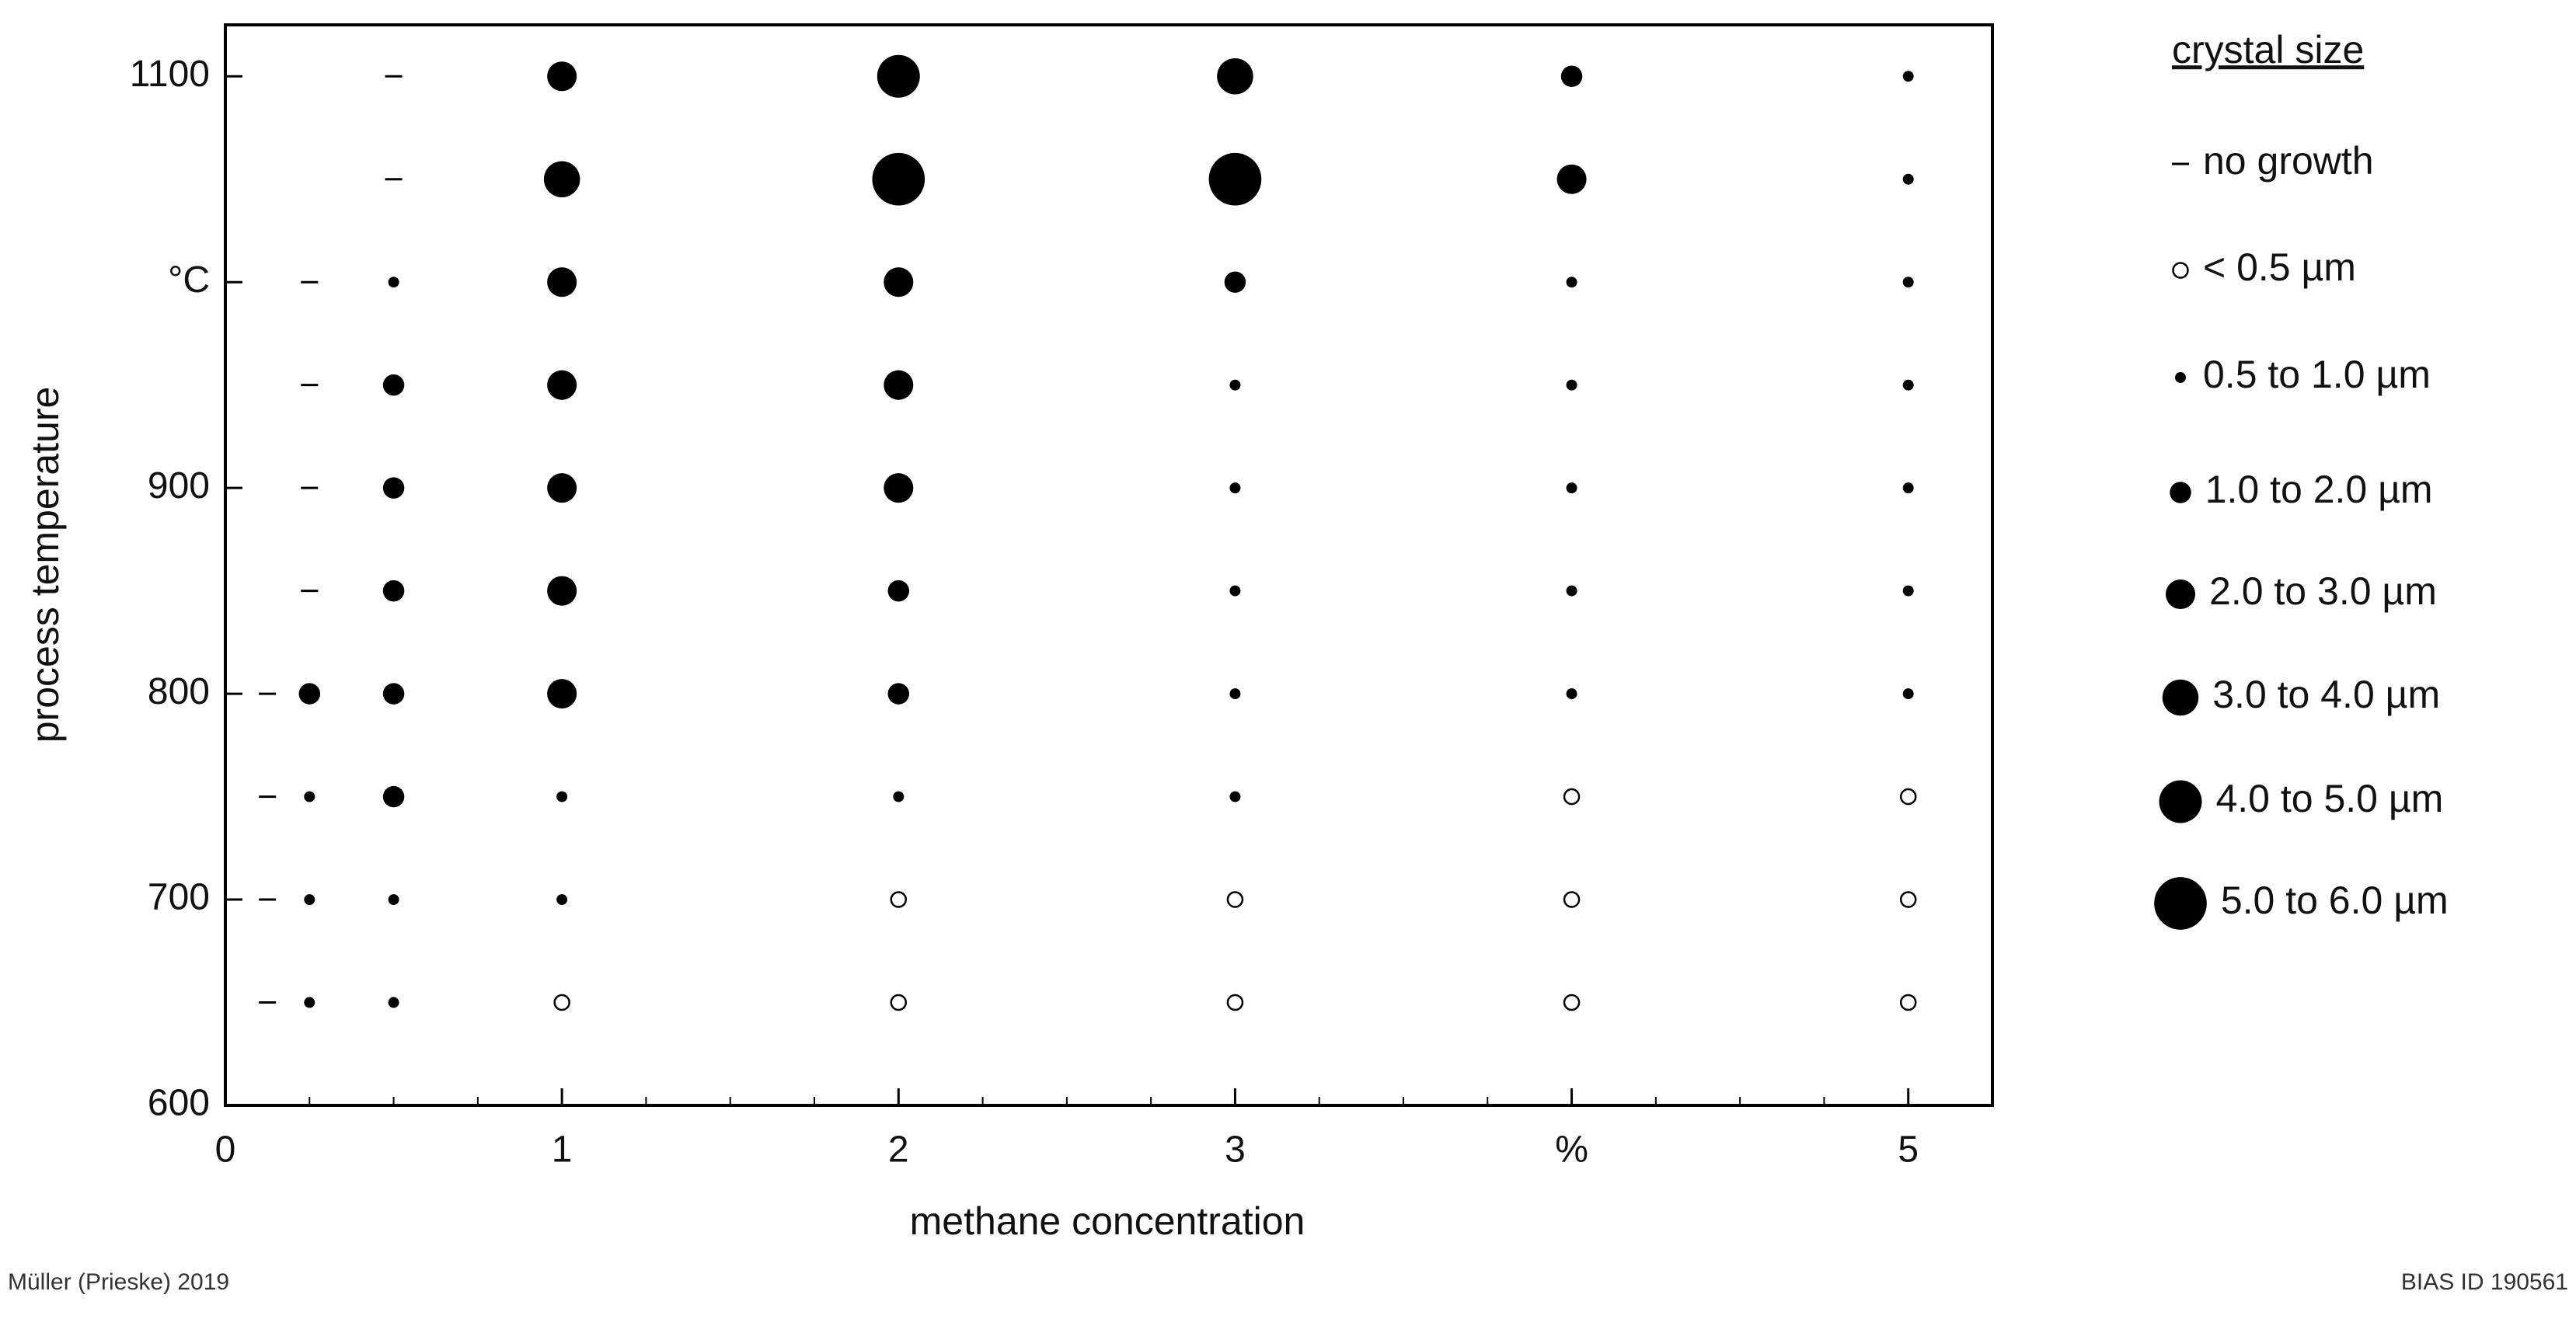 The height and width of the screenshot is (1326, 2576). I want to click on y-tick-label: 800, so click(179, 691).